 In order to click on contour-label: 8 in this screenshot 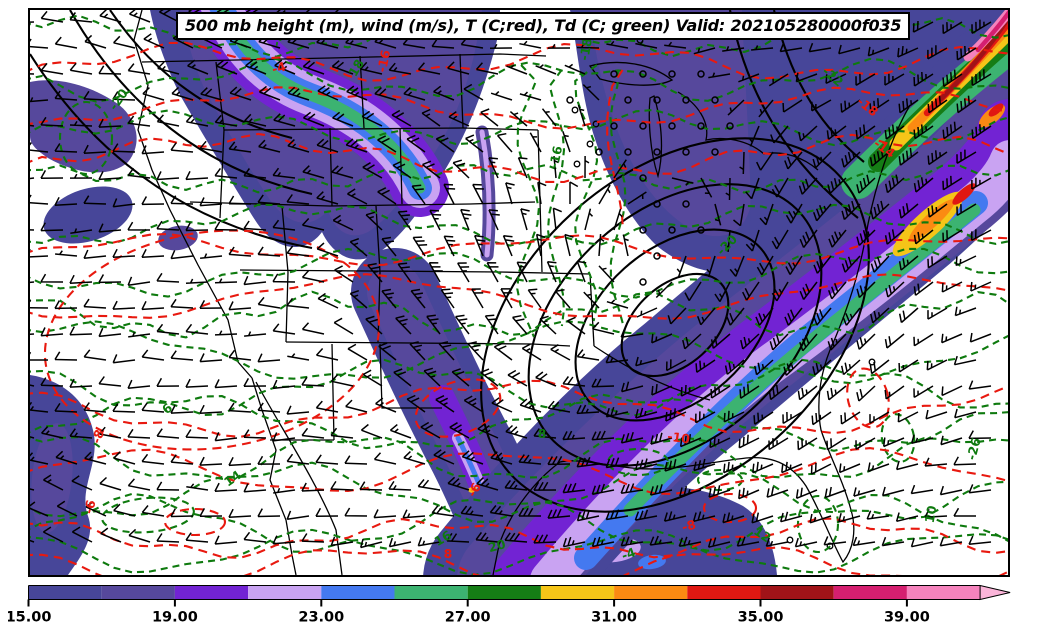, I will do `click(542, 433)`.